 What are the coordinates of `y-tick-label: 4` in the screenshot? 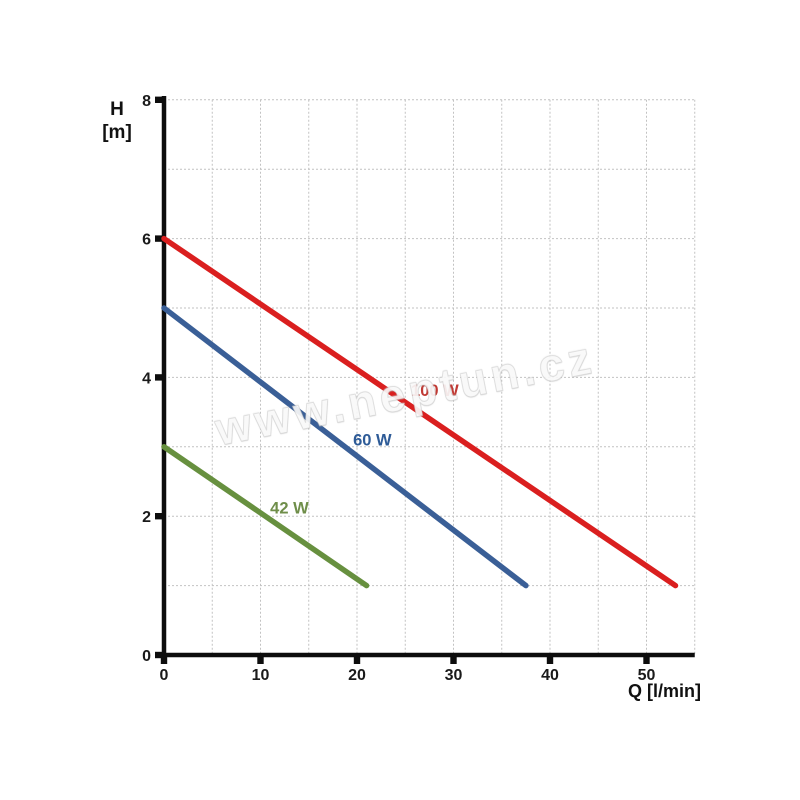 It's located at (146, 378).